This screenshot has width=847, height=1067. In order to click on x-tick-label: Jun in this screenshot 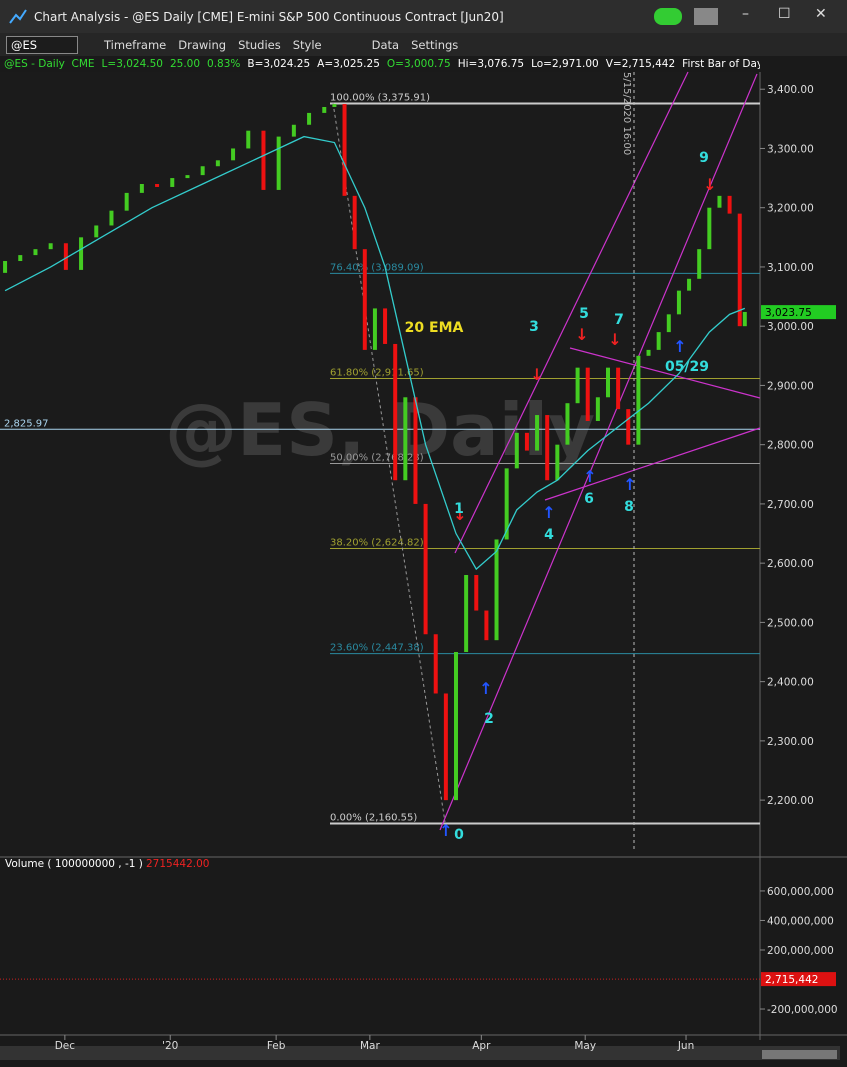, I will do `click(685, 1046)`.